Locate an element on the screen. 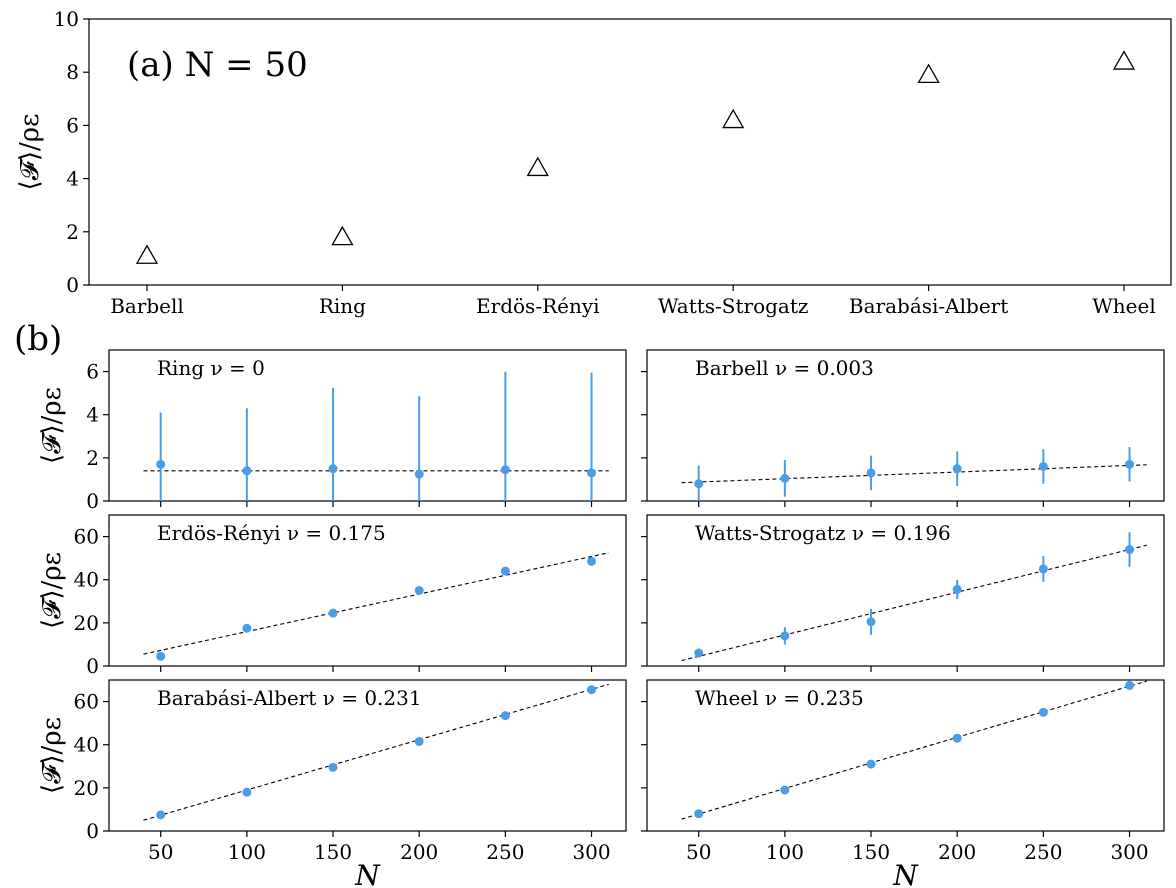  axes-frame-b4 is located at coordinates (905, 590).